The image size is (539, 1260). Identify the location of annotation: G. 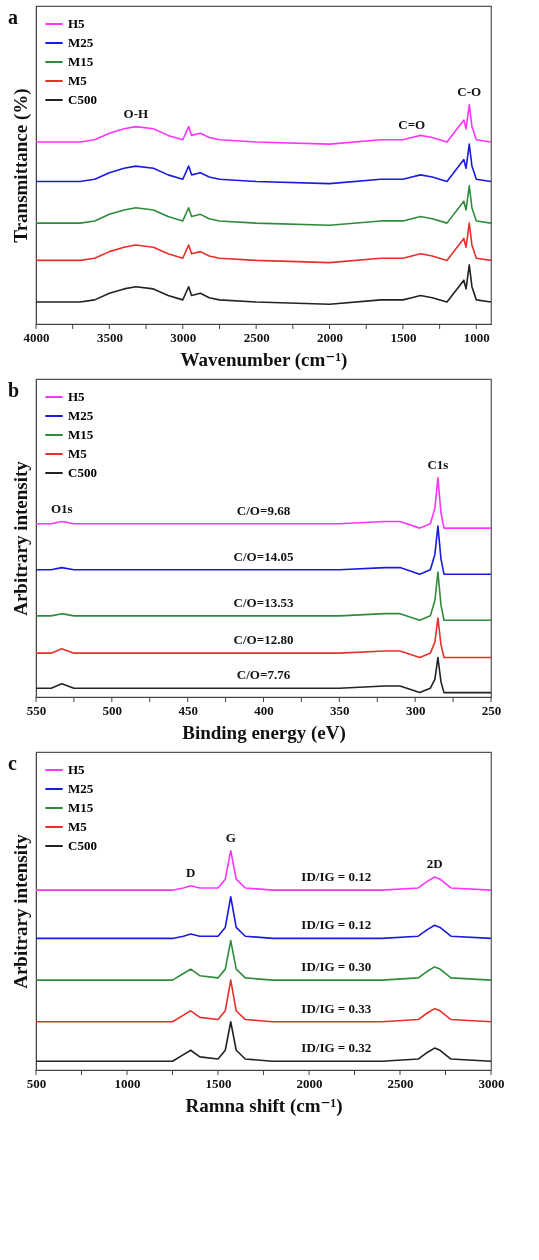
(230, 837).